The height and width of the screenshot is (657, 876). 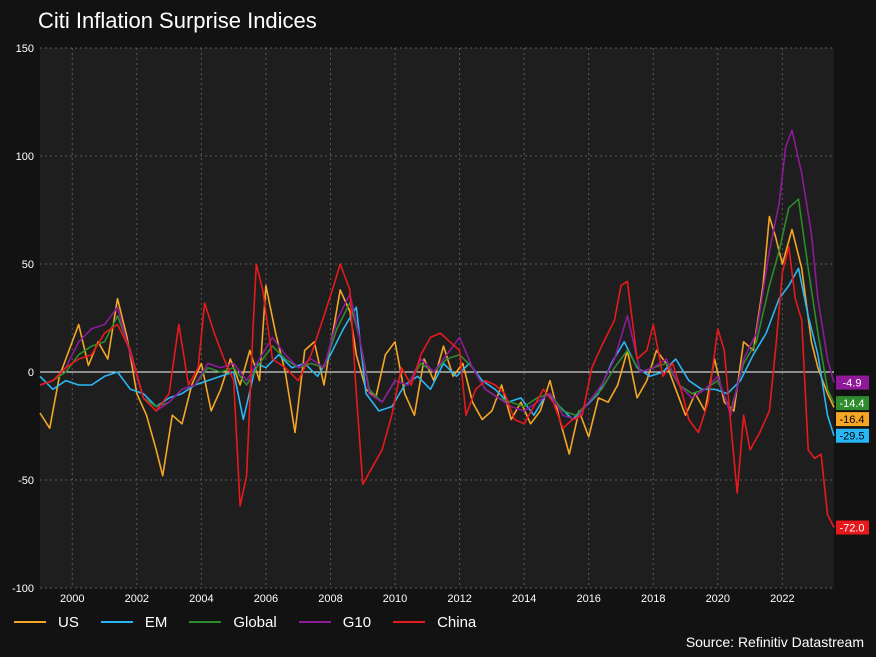 I want to click on legend-label: G10, so click(x=357, y=622).